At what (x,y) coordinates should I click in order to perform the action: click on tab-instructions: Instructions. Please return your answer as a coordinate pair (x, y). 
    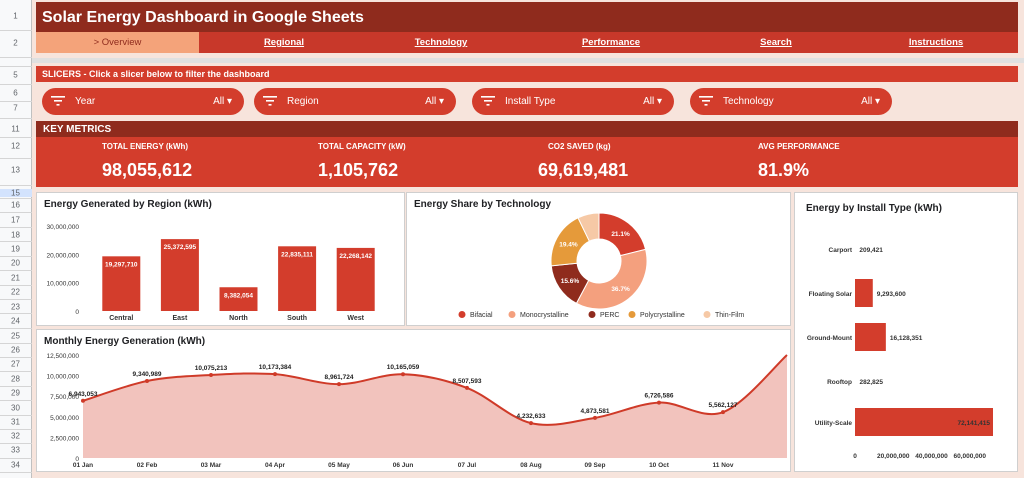
    Looking at the image, I should click on (936, 42).